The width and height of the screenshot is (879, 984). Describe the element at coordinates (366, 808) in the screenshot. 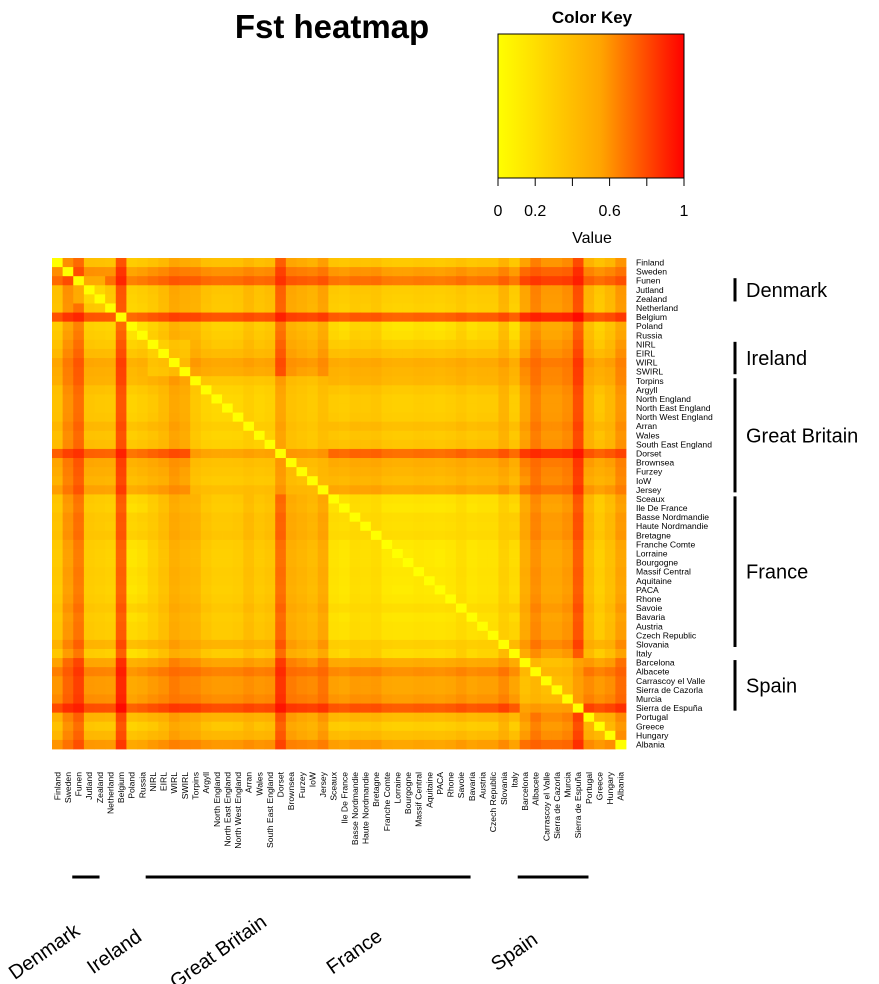

I see `column-label-haute-nordmandie: Haute Nordmandie` at that location.